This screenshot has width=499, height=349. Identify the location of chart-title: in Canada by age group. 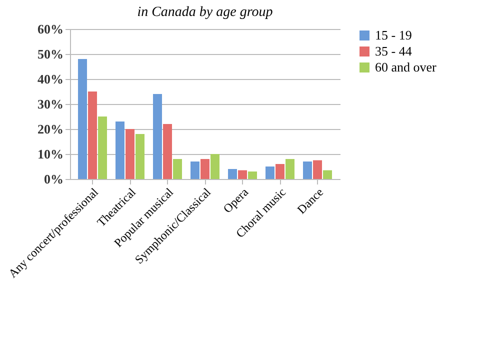
(205, 12).